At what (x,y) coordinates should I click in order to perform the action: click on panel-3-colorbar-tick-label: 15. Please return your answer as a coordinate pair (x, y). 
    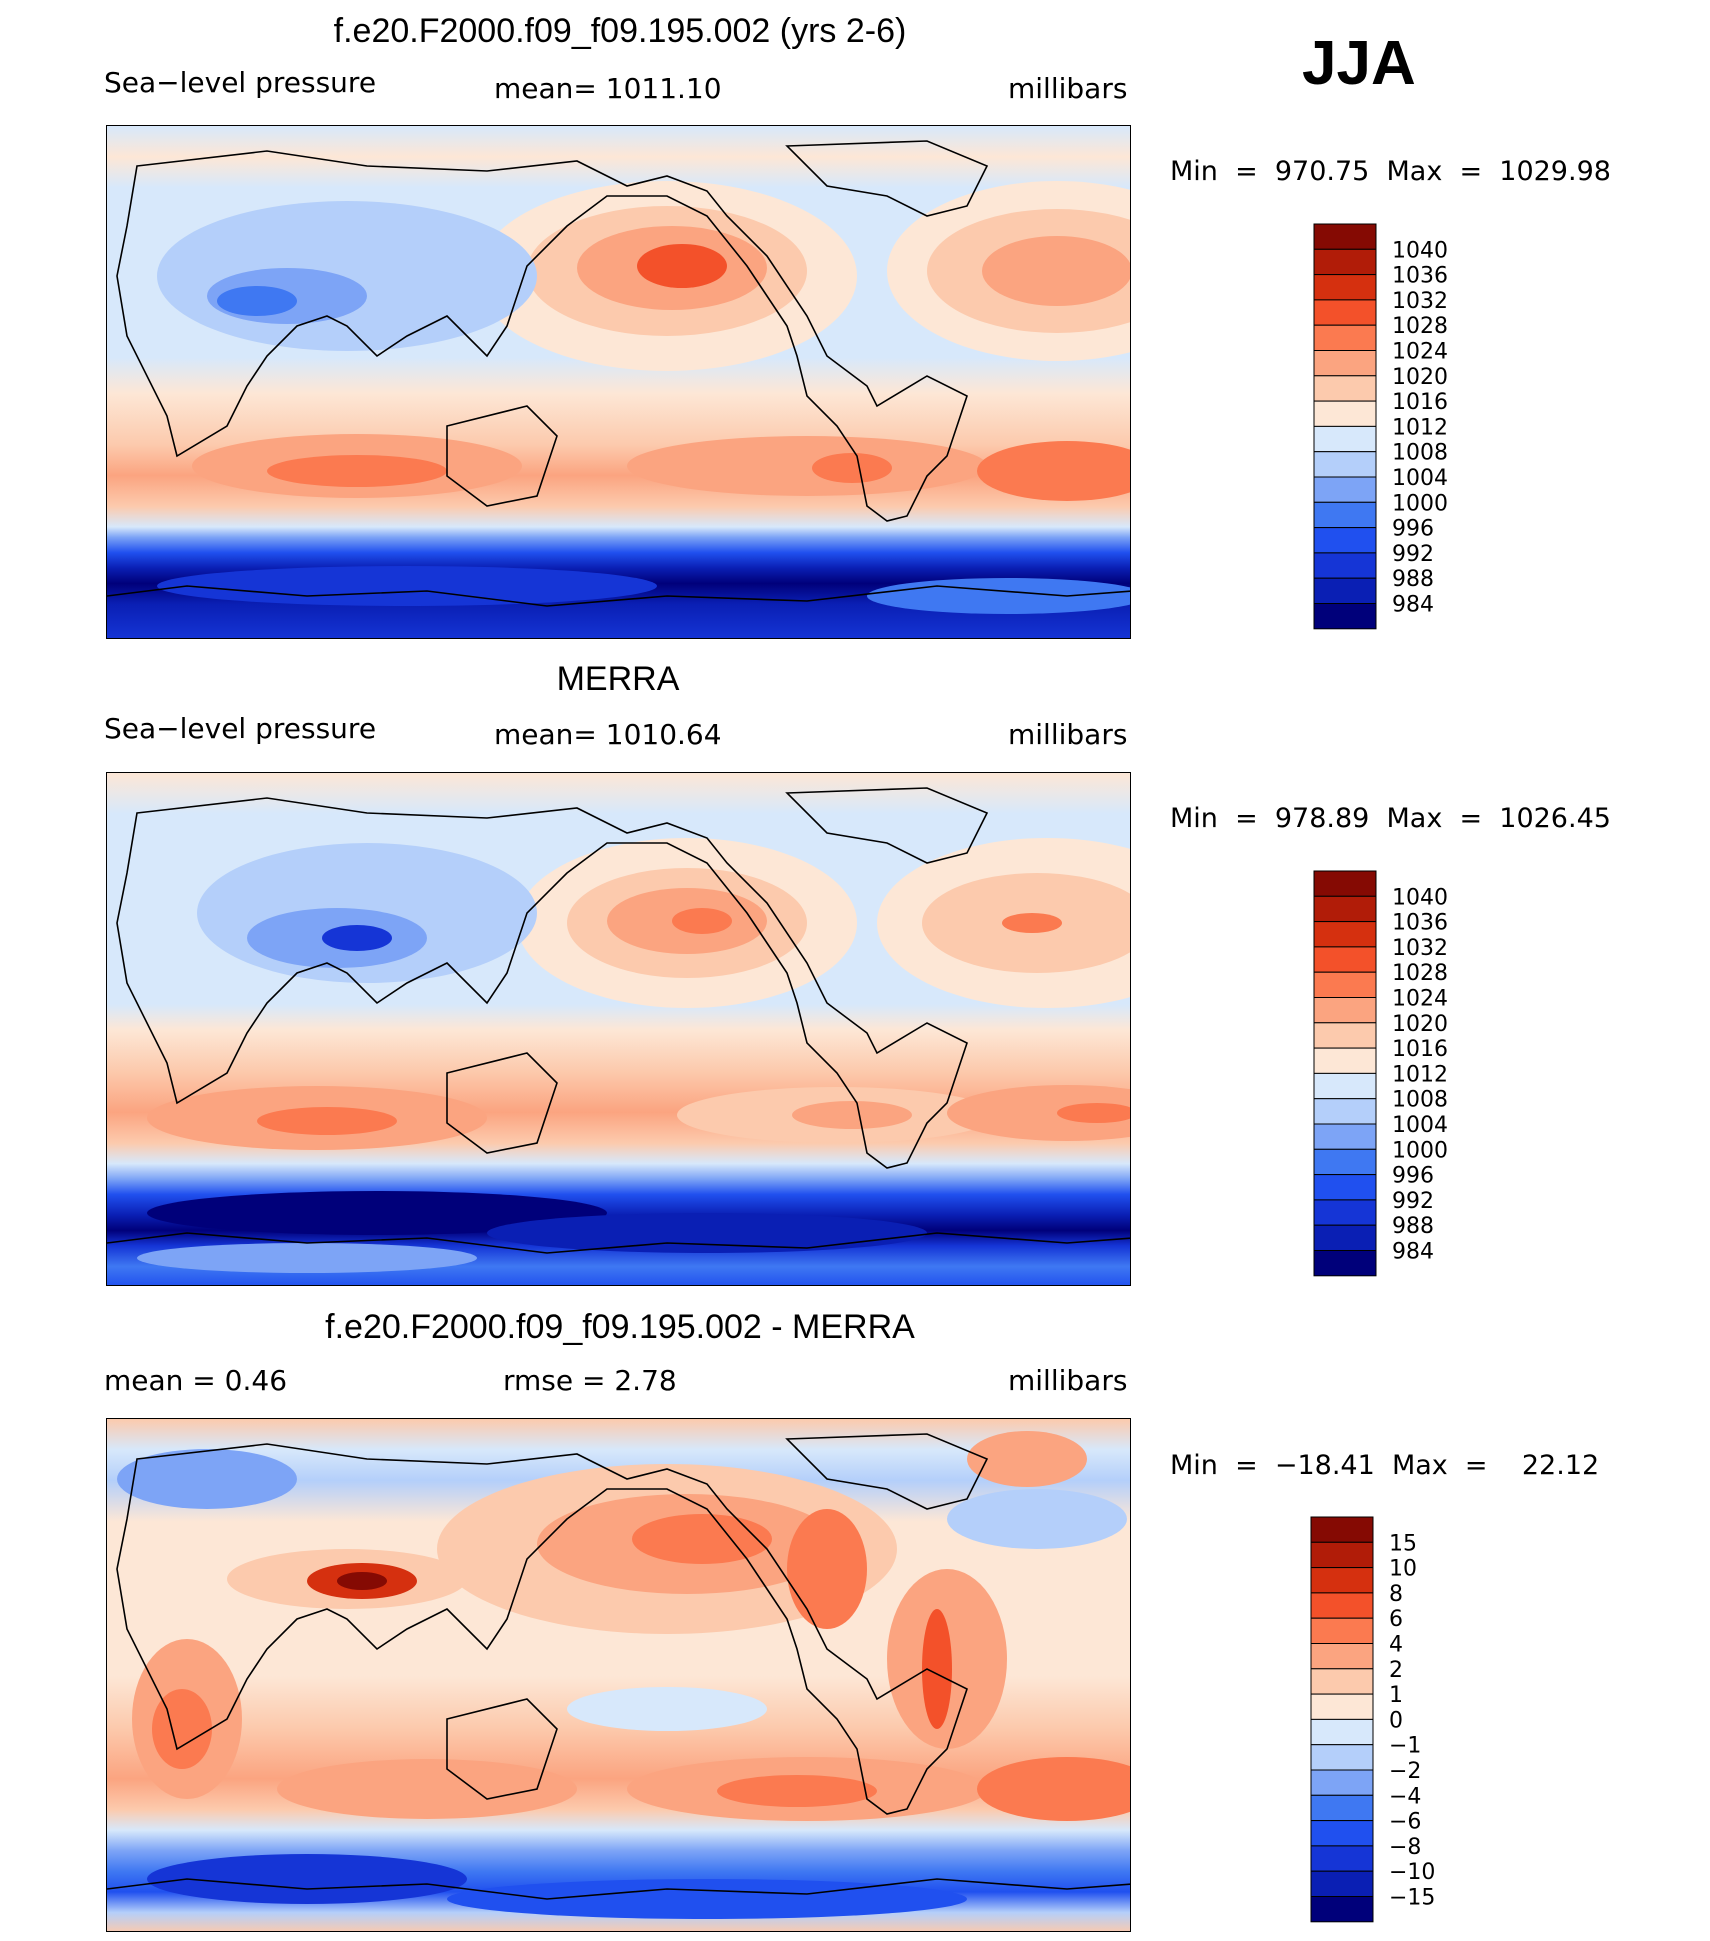
    Looking at the image, I should click on (1403, 1543).